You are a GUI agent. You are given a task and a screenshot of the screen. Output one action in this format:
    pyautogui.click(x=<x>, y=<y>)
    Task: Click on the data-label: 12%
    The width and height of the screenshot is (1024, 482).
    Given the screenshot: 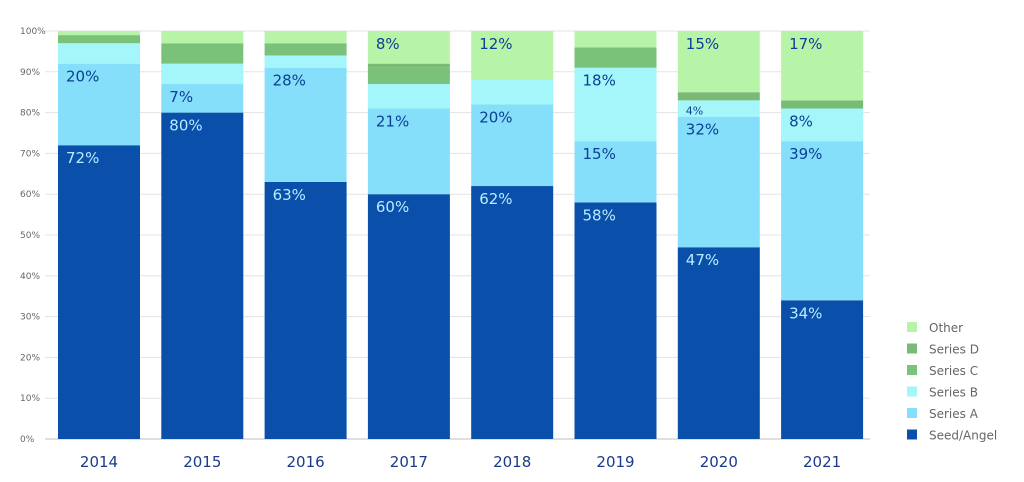 What is the action you would take?
    pyautogui.click(x=495, y=44)
    